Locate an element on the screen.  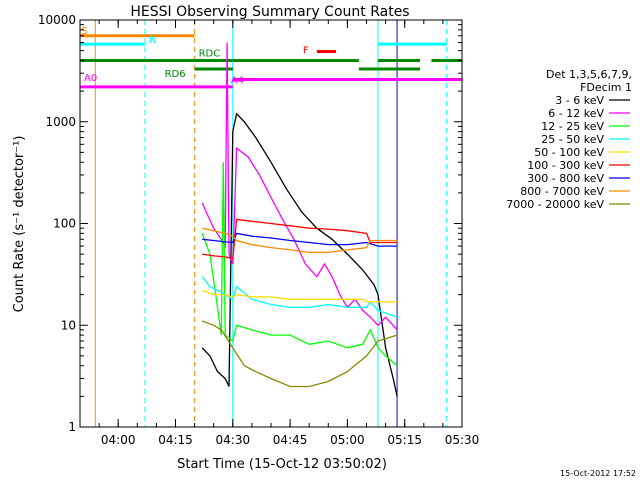
x-axis-label: Start Time (15-Oct-12 03:50:02) is located at coordinates (282, 464).